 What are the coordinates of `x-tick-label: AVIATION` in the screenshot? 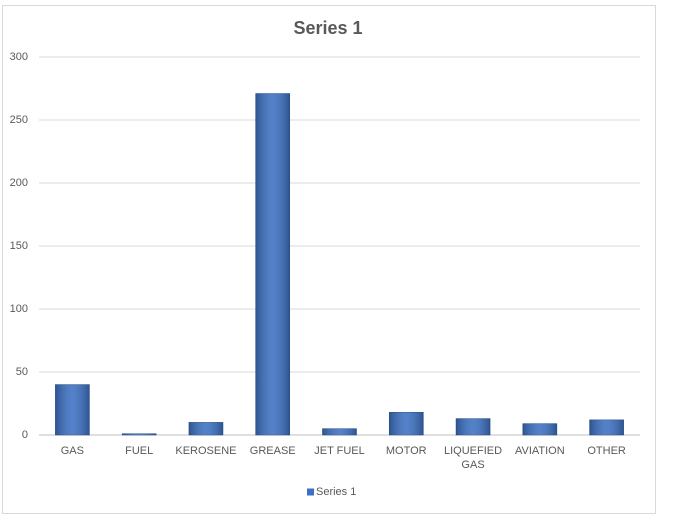 It's located at (539, 451).